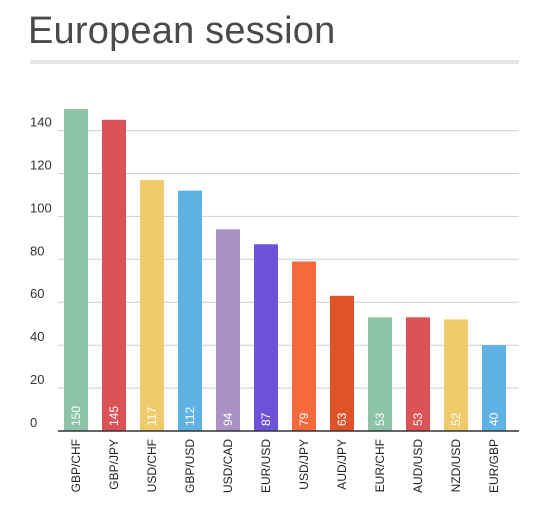 This screenshot has height=507, width=547. Describe the element at coordinates (76, 416) in the screenshot. I see `data-label: 150` at that location.